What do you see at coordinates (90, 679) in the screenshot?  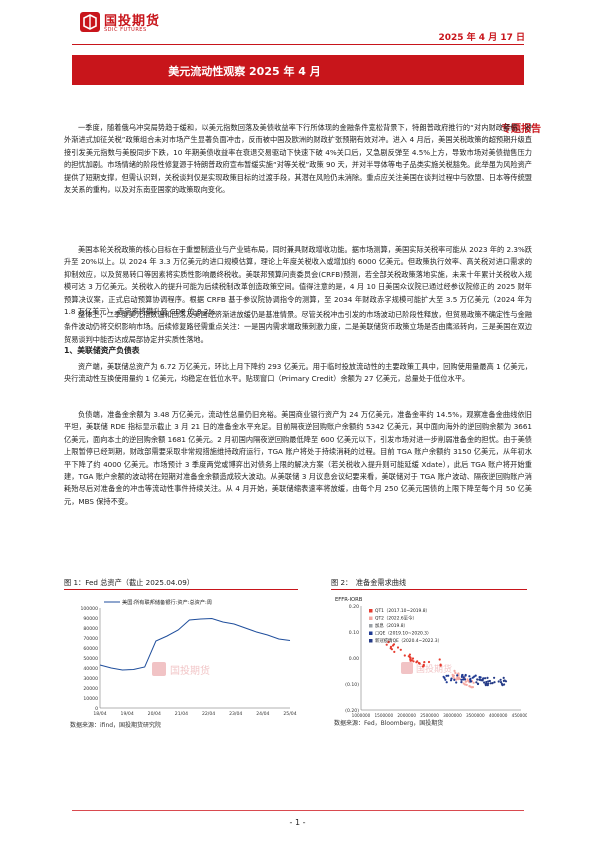 I see `fig1-y-tick-label: 30000` at bounding box center [90, 679].